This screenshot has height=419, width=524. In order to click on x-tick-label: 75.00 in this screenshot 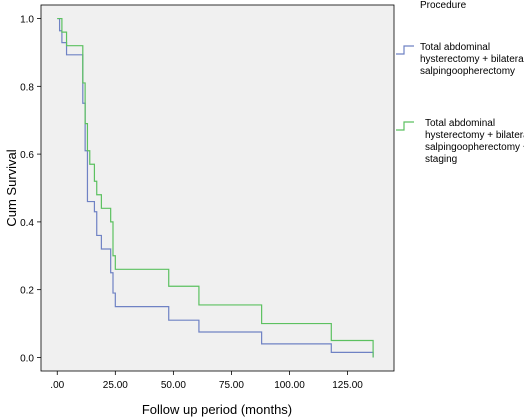, I will do `click(231, 385)`.